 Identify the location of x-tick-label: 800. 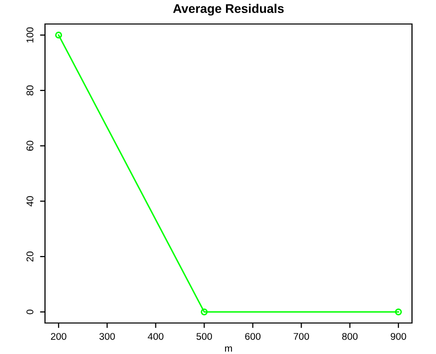
(350, 336).